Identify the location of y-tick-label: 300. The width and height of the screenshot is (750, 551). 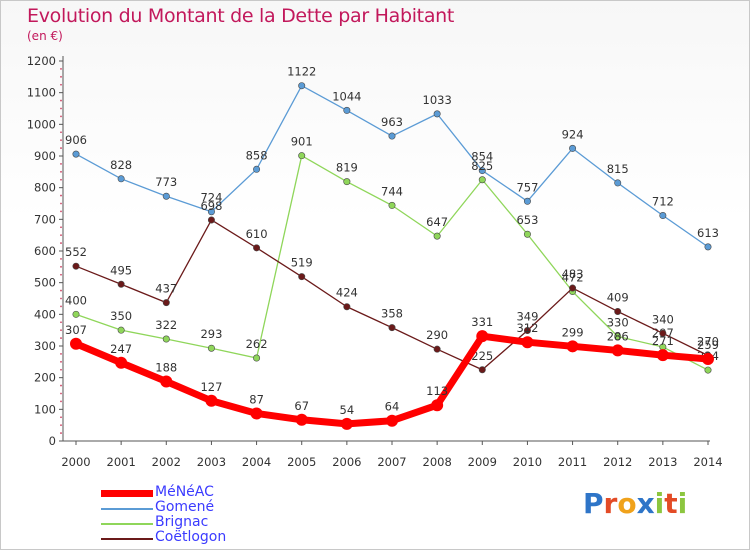
(45, 346).